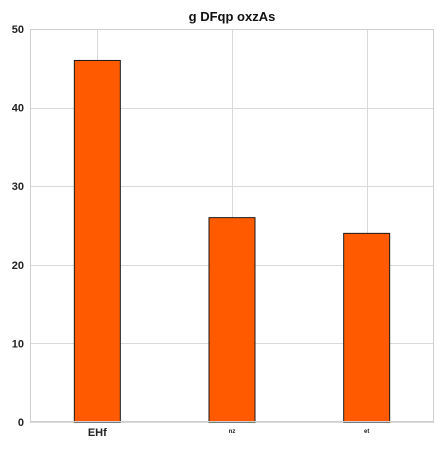 The width and height of the screenshot is (448, 453). I want to click on y-tick-label-0: 0, so click(21, 423).